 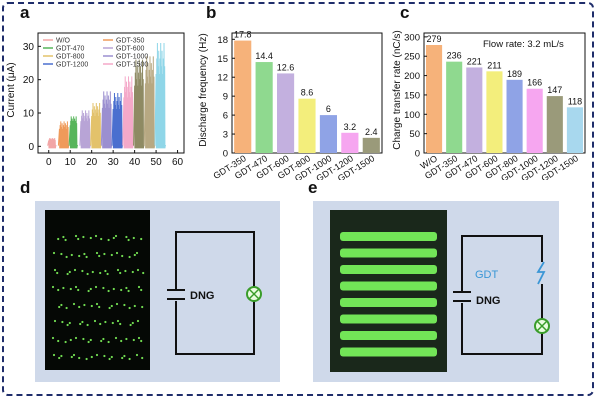 I want to click on y-tick-label-c: 100, so click(x=412, y=115).